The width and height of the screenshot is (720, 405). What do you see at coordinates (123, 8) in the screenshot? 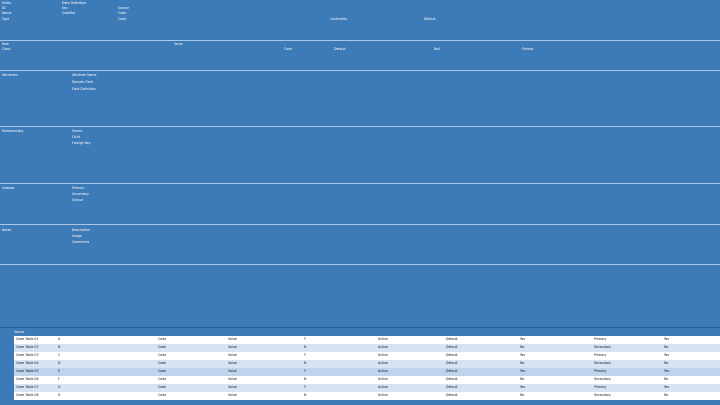
I see `header-source-label: Source` at bounding box center [123, 8].